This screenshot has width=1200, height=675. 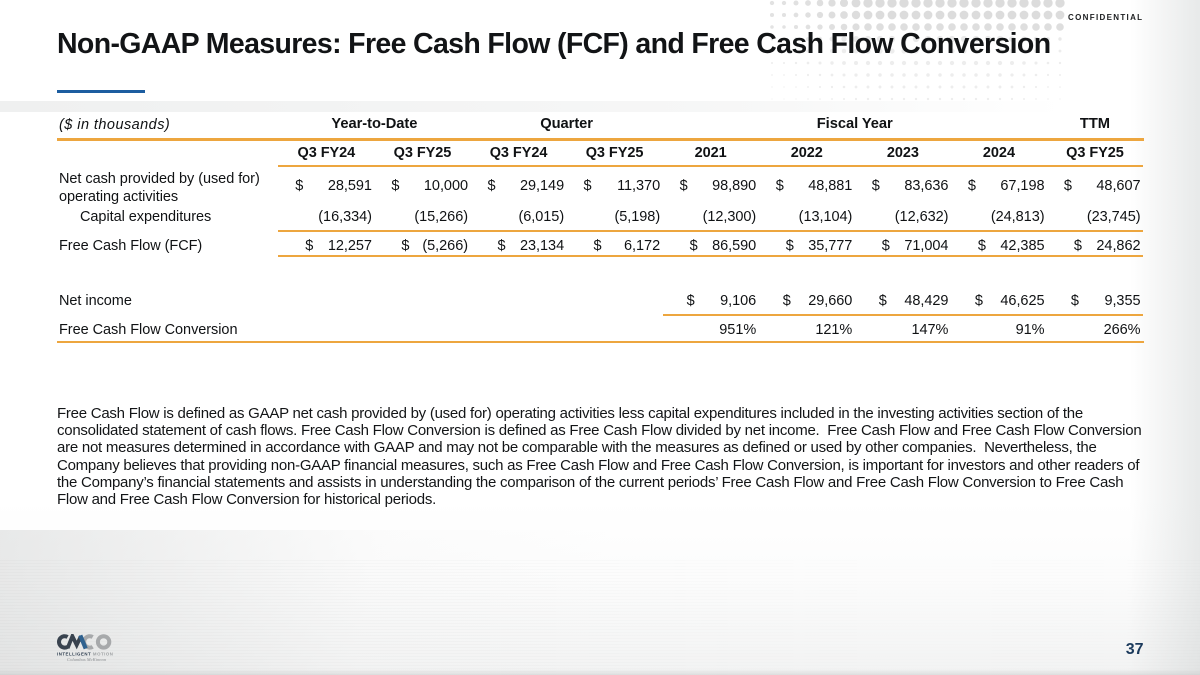 What do you see at coordinates (85, 654) in the screenshot?
I see `svg-text: INTELLIGENT MOTION` at bounding box center [85, 654].